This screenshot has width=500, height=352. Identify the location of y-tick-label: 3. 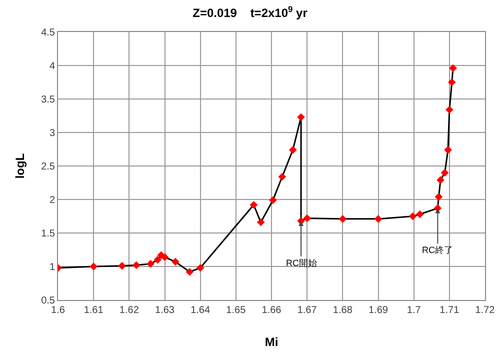
(52, 133).